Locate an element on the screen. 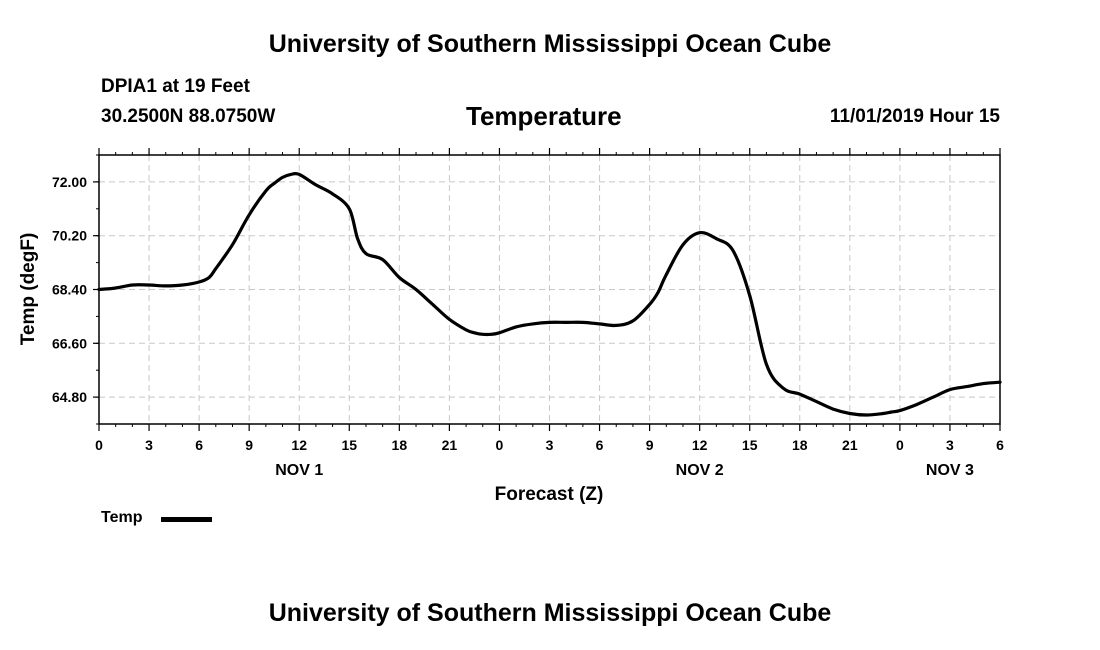 The height and width of the screenshot is (650, 1100). y-tick-label: 66.60 is located at coordinates (69, 343).